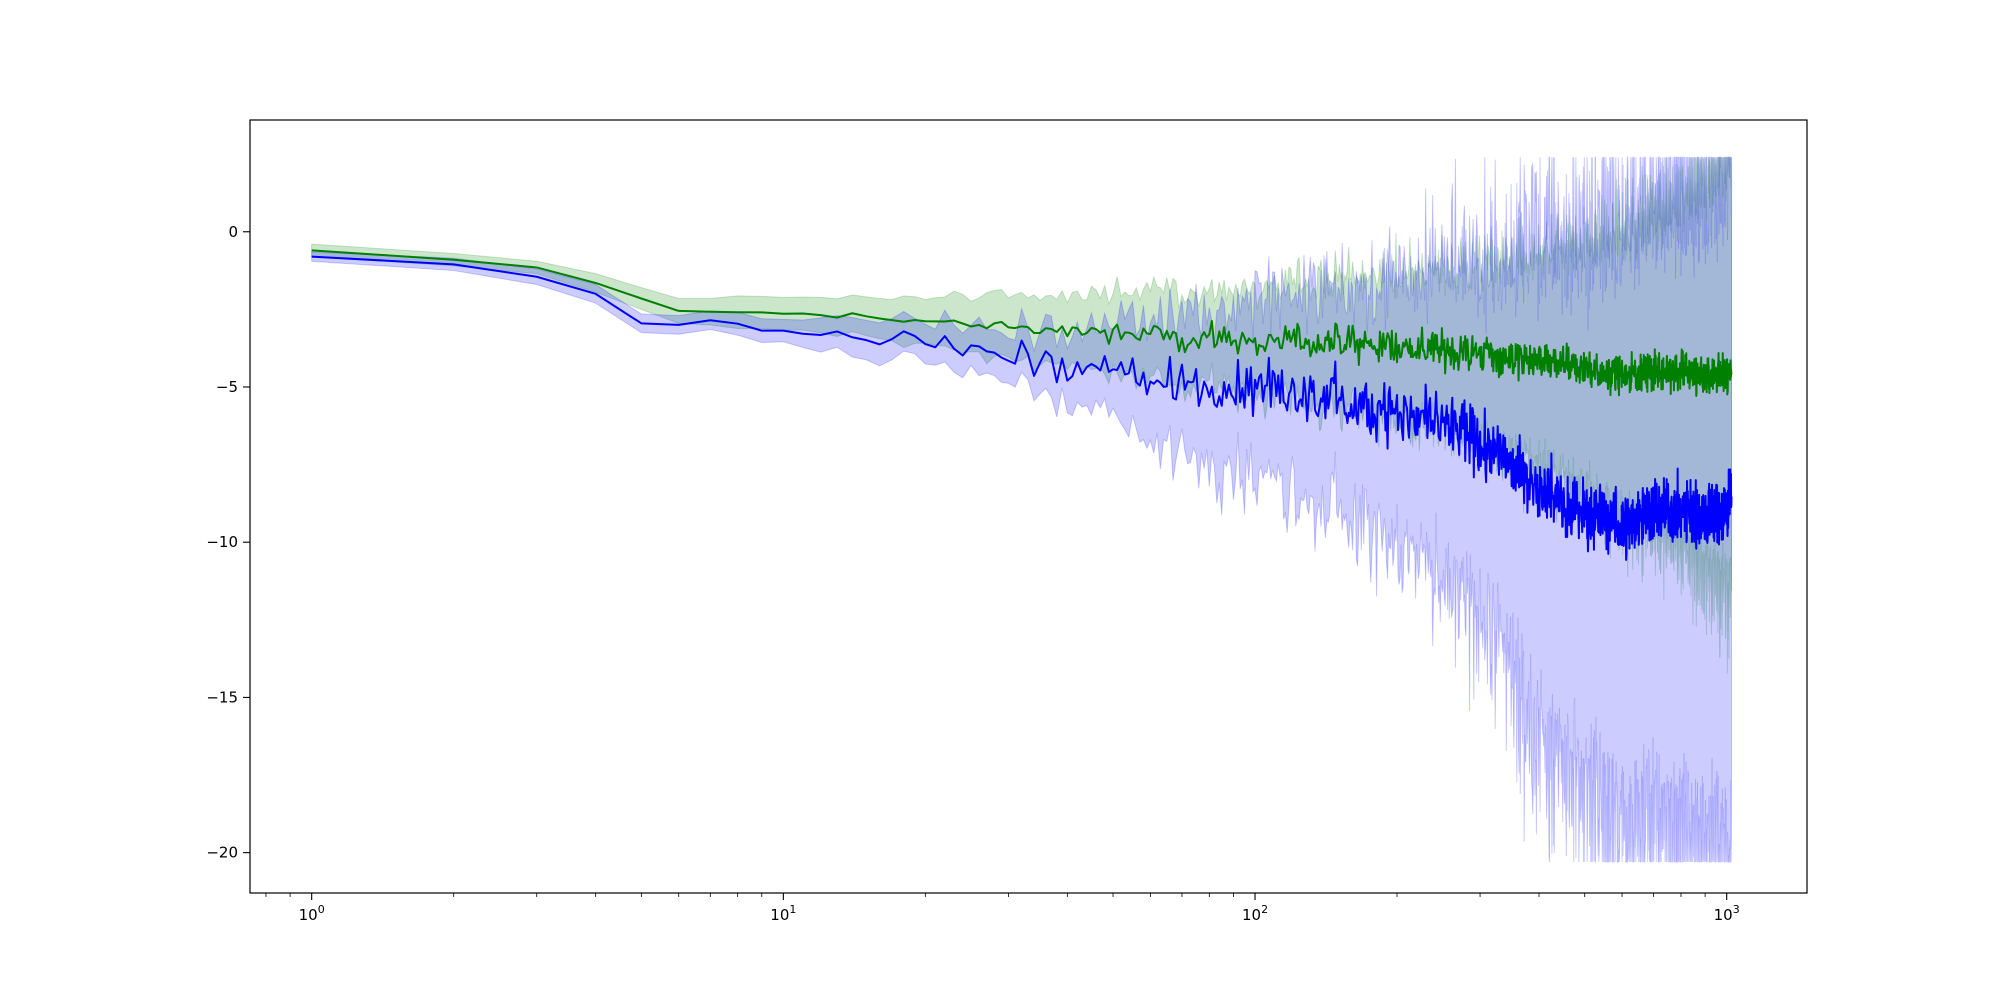 The width and height of the screenshot is (2000, 1000). Describe the element at coordinates (222, 697) in the screenshot. I see `y-tick-label: −15` at that location.